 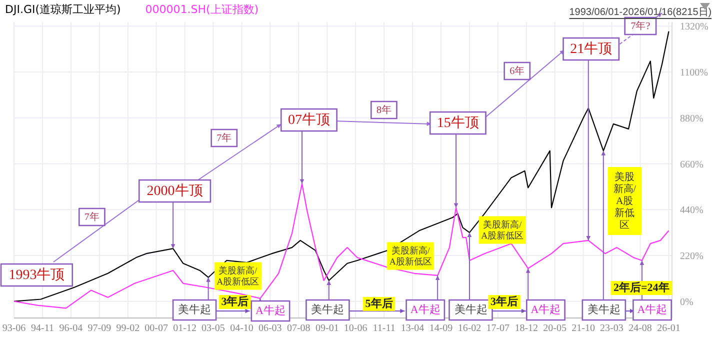 What do you see at coordinates (441, 328) in the screenshot?
I see `x-tick-label: 14-09` at bounding box center [441, 328].